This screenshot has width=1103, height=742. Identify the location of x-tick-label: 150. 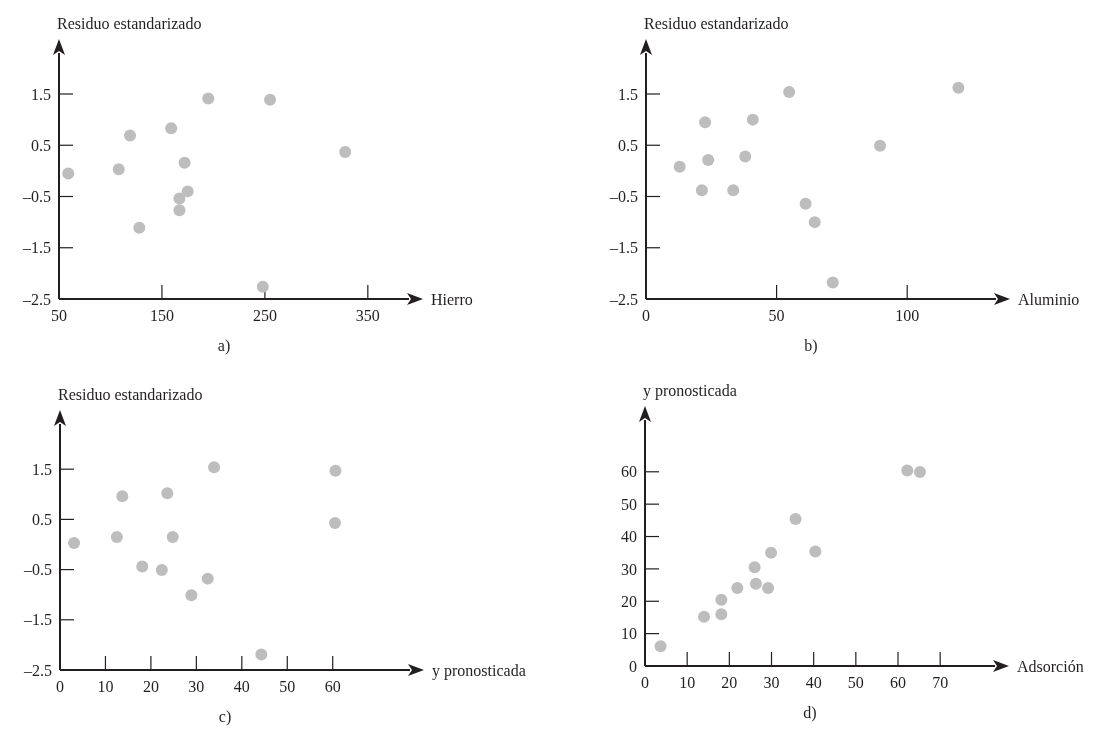
(161, 315).